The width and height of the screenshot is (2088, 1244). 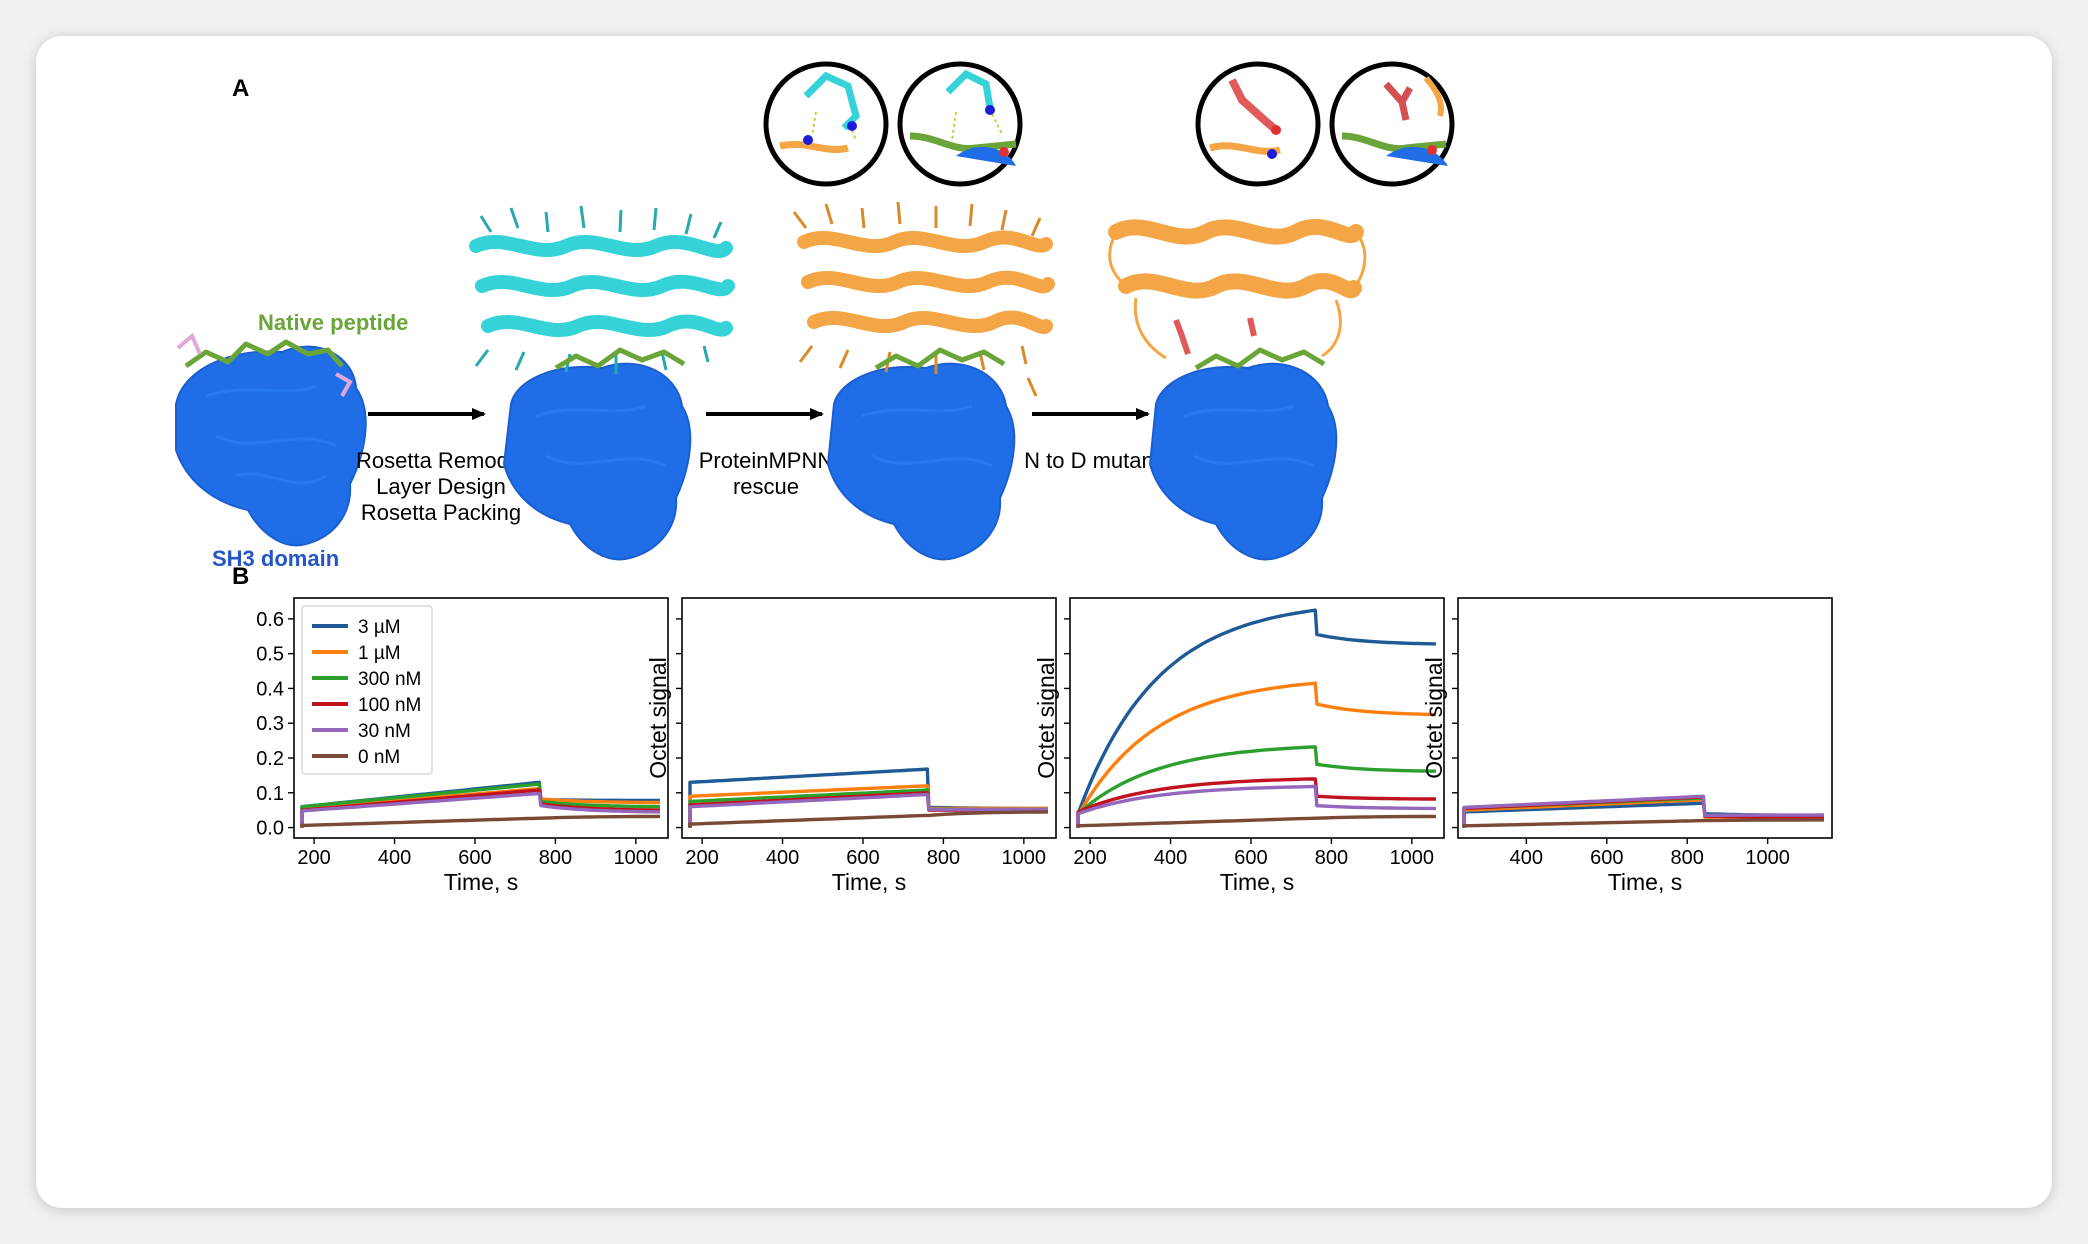 What do you see at coordinates (1237, 390) in the screenshot?
I see `mutant-structure` at bounding box center [1237, 390].